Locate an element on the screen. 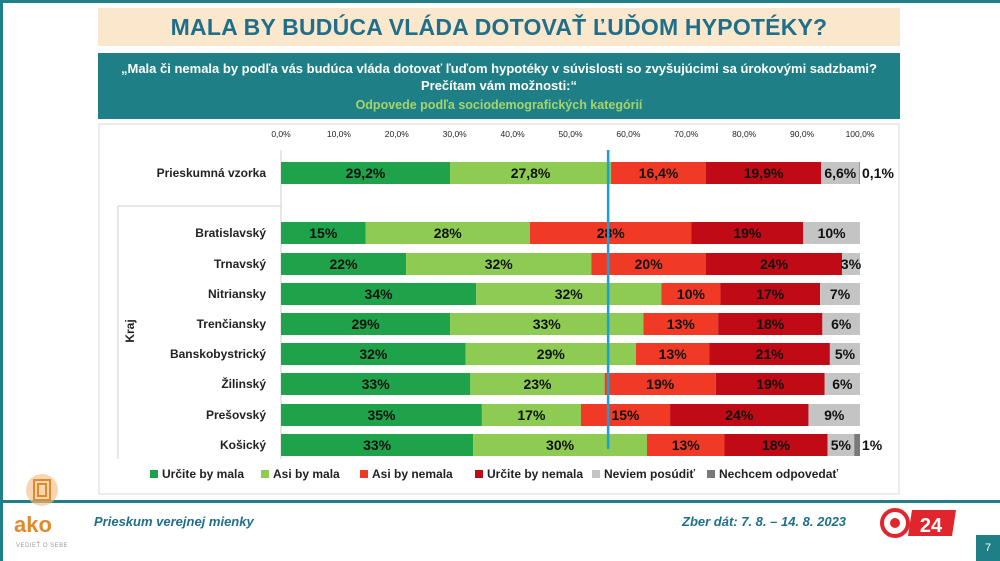  legend-label: Určite by mala is located at coordinates (203, 474).